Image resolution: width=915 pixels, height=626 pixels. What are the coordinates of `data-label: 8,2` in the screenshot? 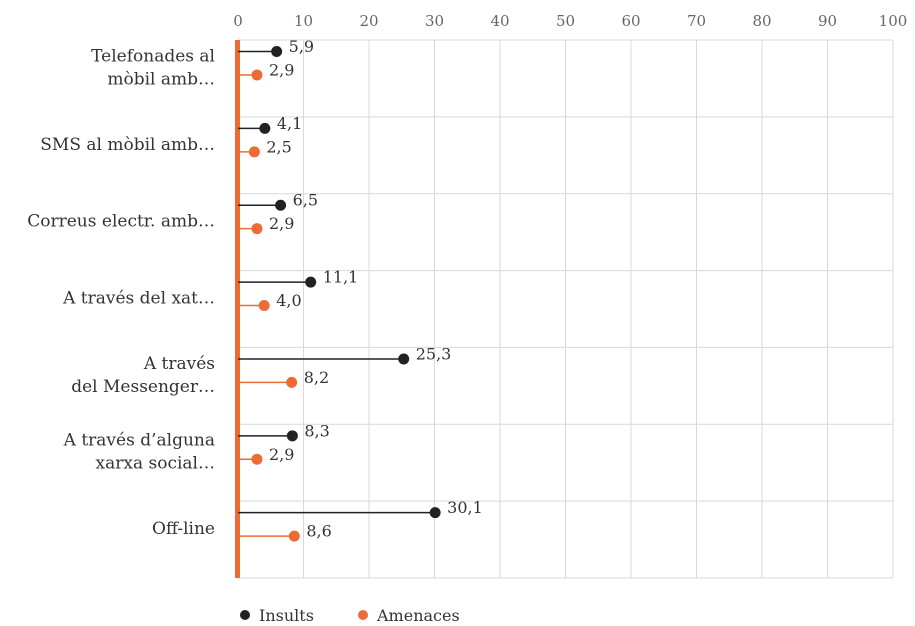 It's located at (316, 377).